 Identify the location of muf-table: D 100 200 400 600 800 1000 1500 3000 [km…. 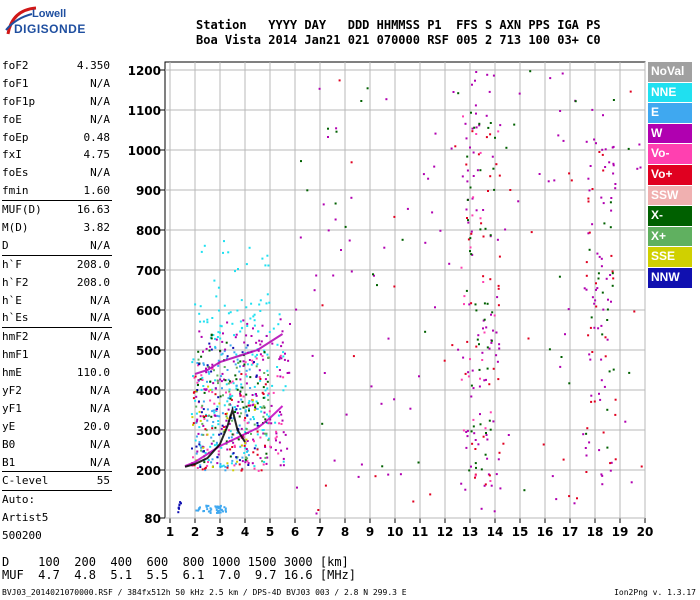
(179, 569).